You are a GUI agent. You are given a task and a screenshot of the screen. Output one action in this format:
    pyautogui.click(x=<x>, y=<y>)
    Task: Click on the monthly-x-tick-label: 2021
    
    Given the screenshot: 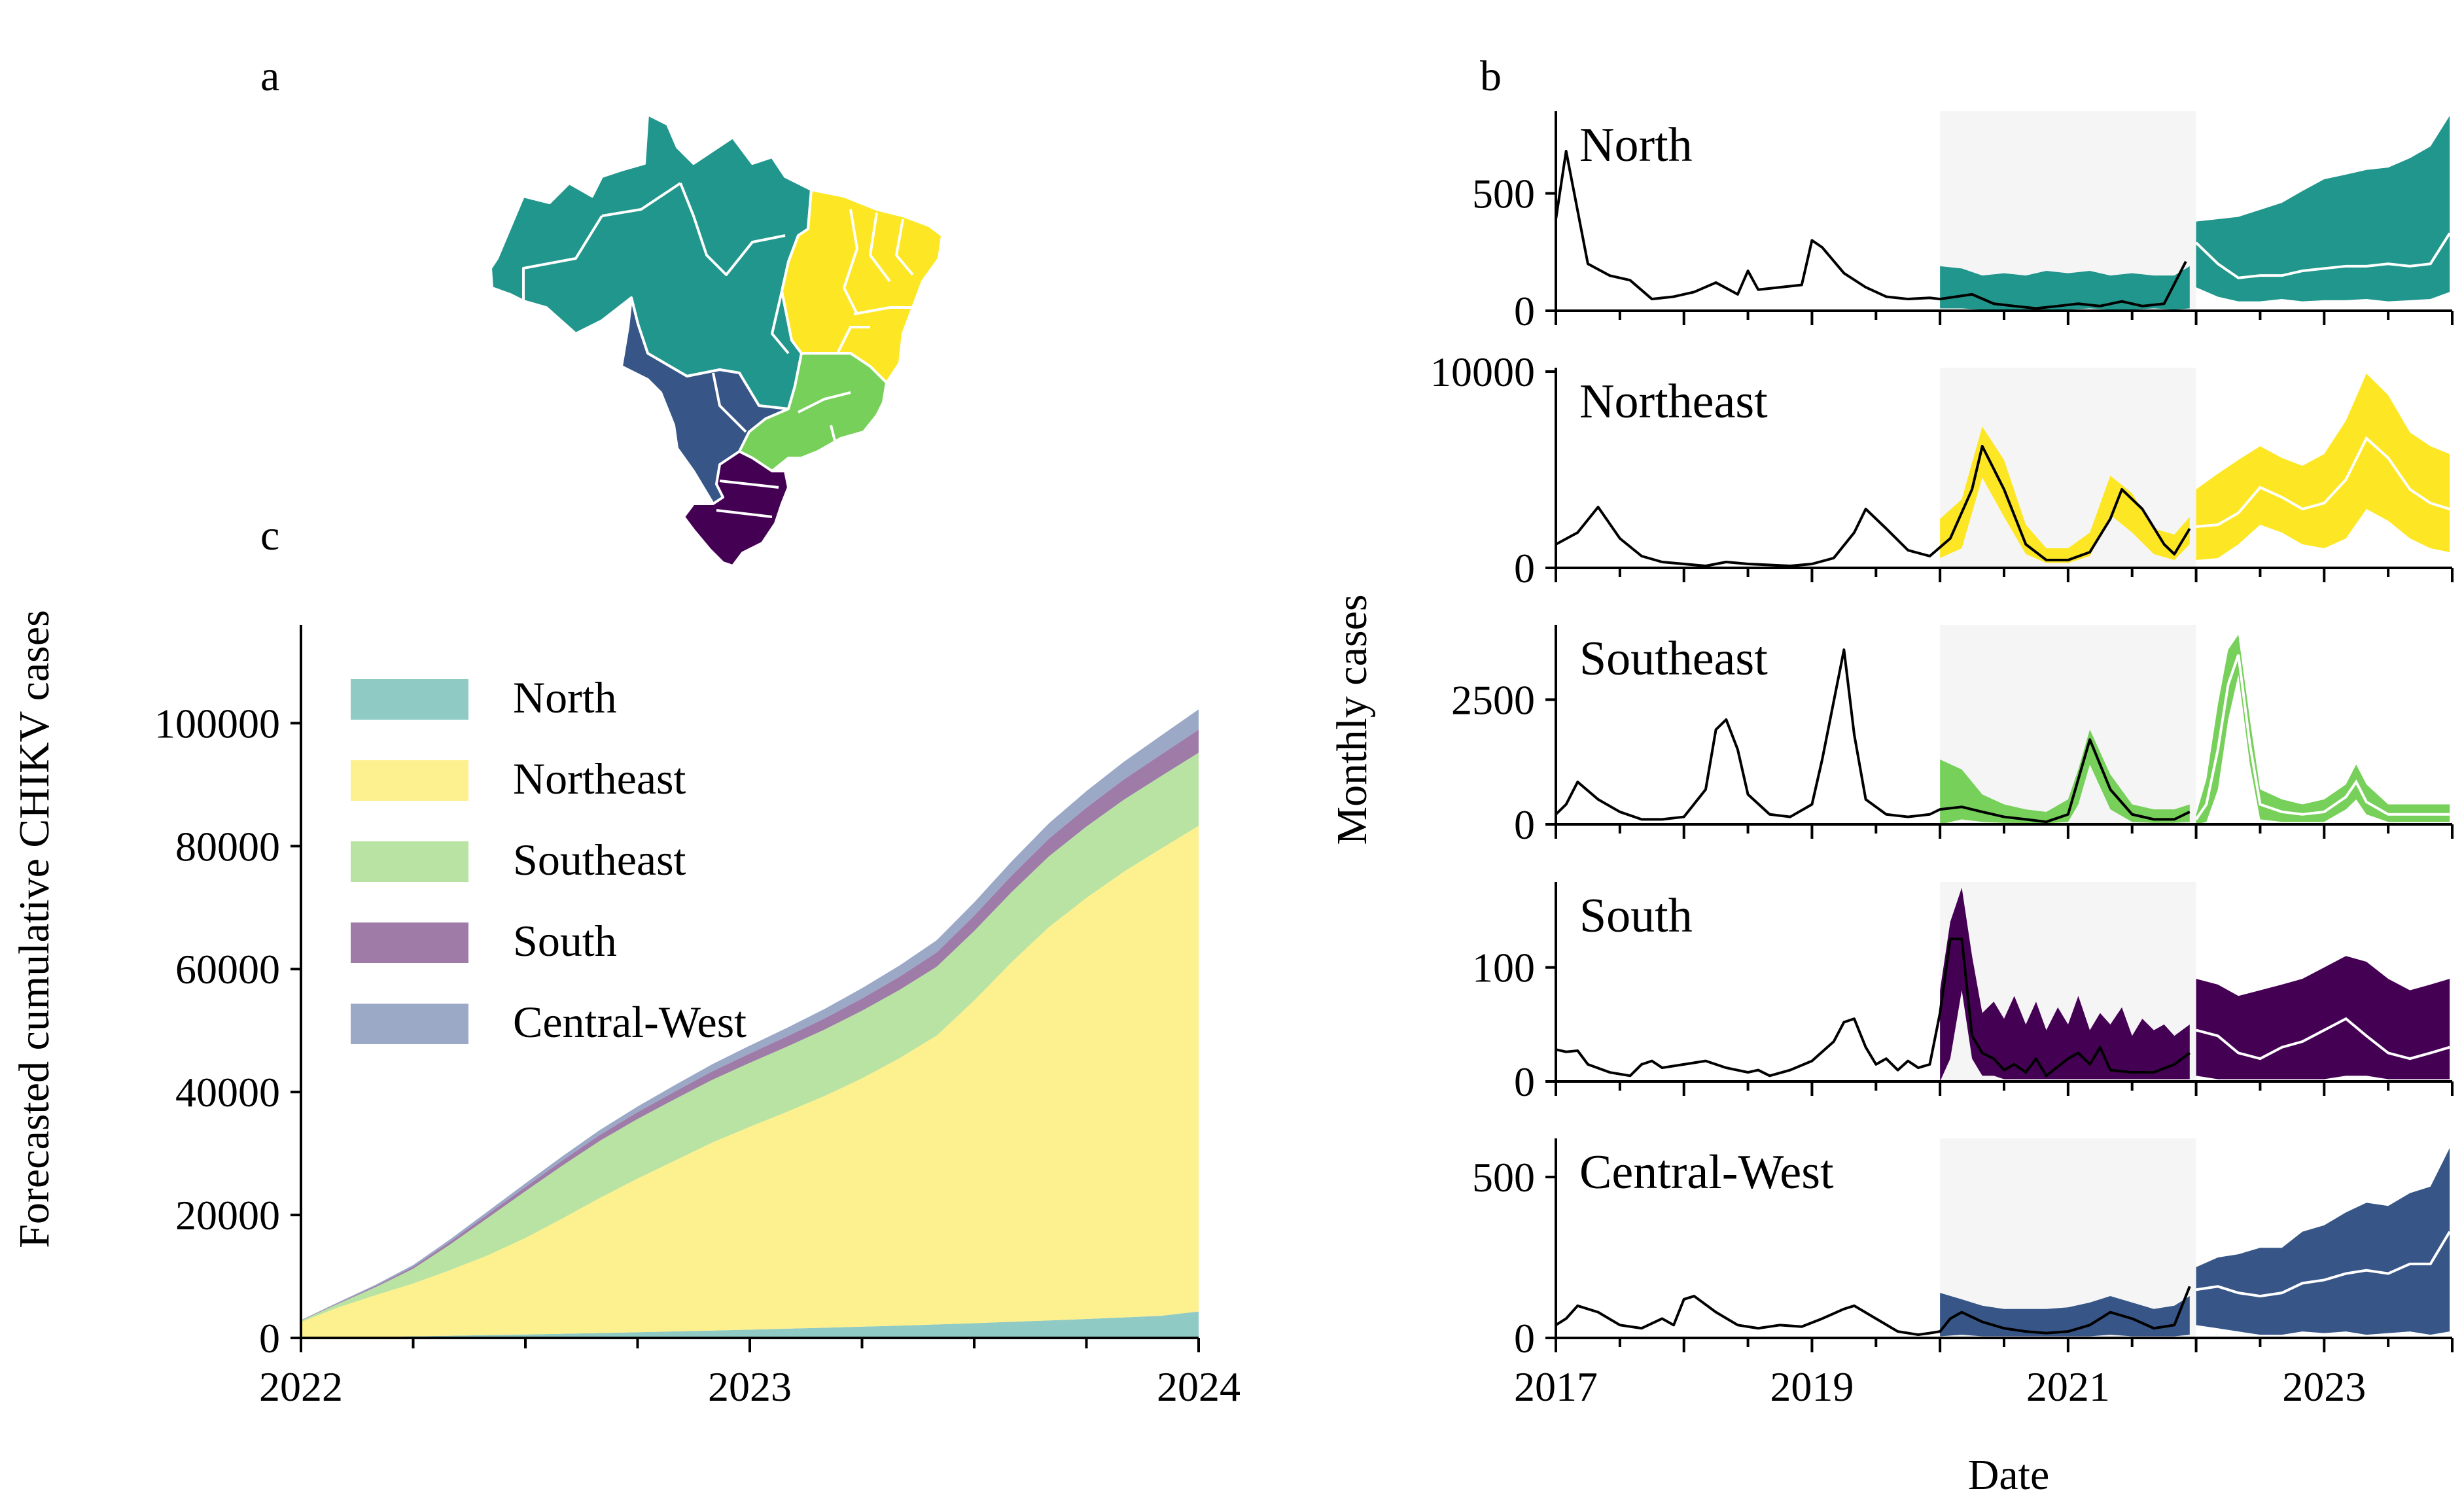 What is the action you would take?
    pyautogui.click(x=2068, y=1386)
    